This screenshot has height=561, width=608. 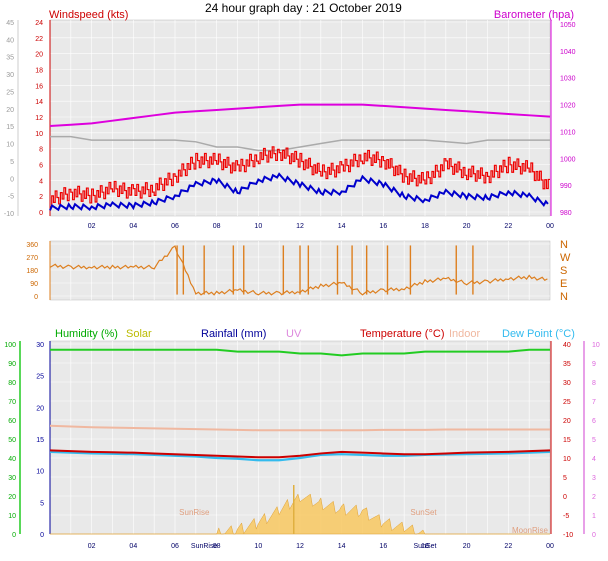 What do you see at coordinates (10, 40) in the screenshot?
I see `gray-tick-label: 40` at bounding box center [10, 40].